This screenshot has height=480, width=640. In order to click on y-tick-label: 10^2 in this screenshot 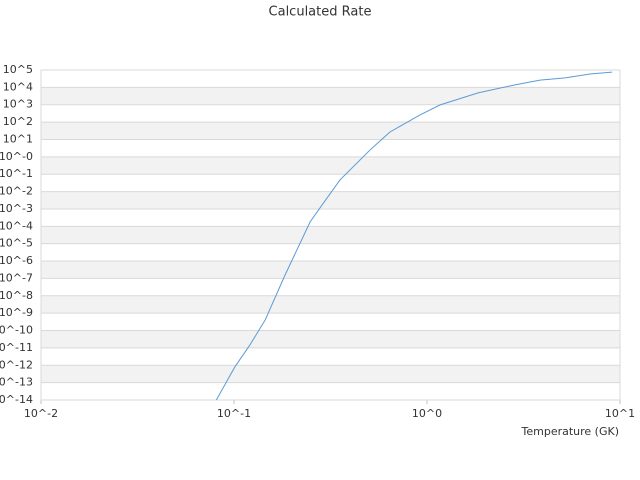, I will do `click(18, 121)`.